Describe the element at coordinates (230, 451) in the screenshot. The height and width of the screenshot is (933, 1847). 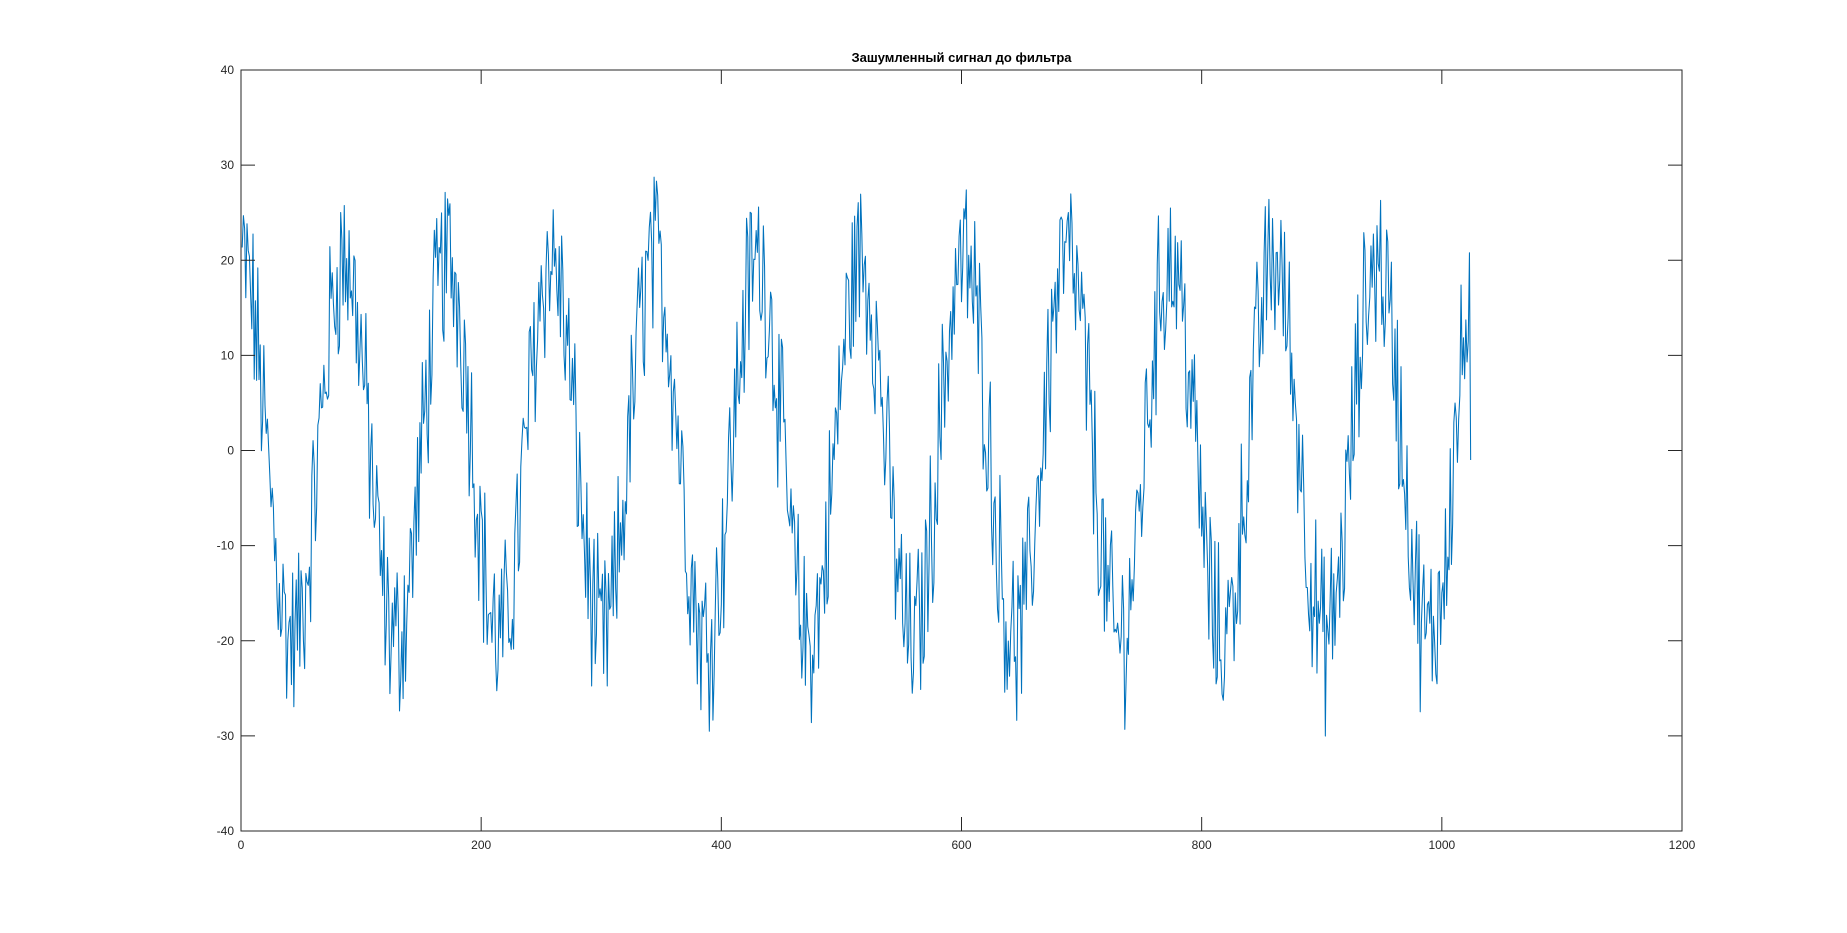
I see `y-tick-label: 0` at that location.